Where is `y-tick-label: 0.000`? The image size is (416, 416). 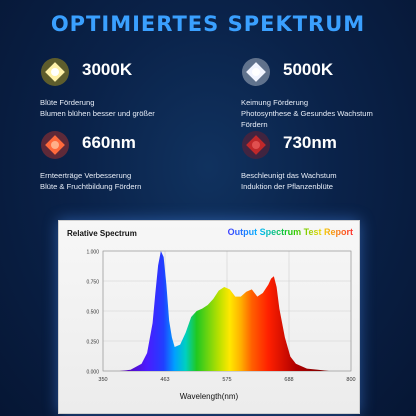
y-tick-label: 0.000 is located at coordinates (92, 373).